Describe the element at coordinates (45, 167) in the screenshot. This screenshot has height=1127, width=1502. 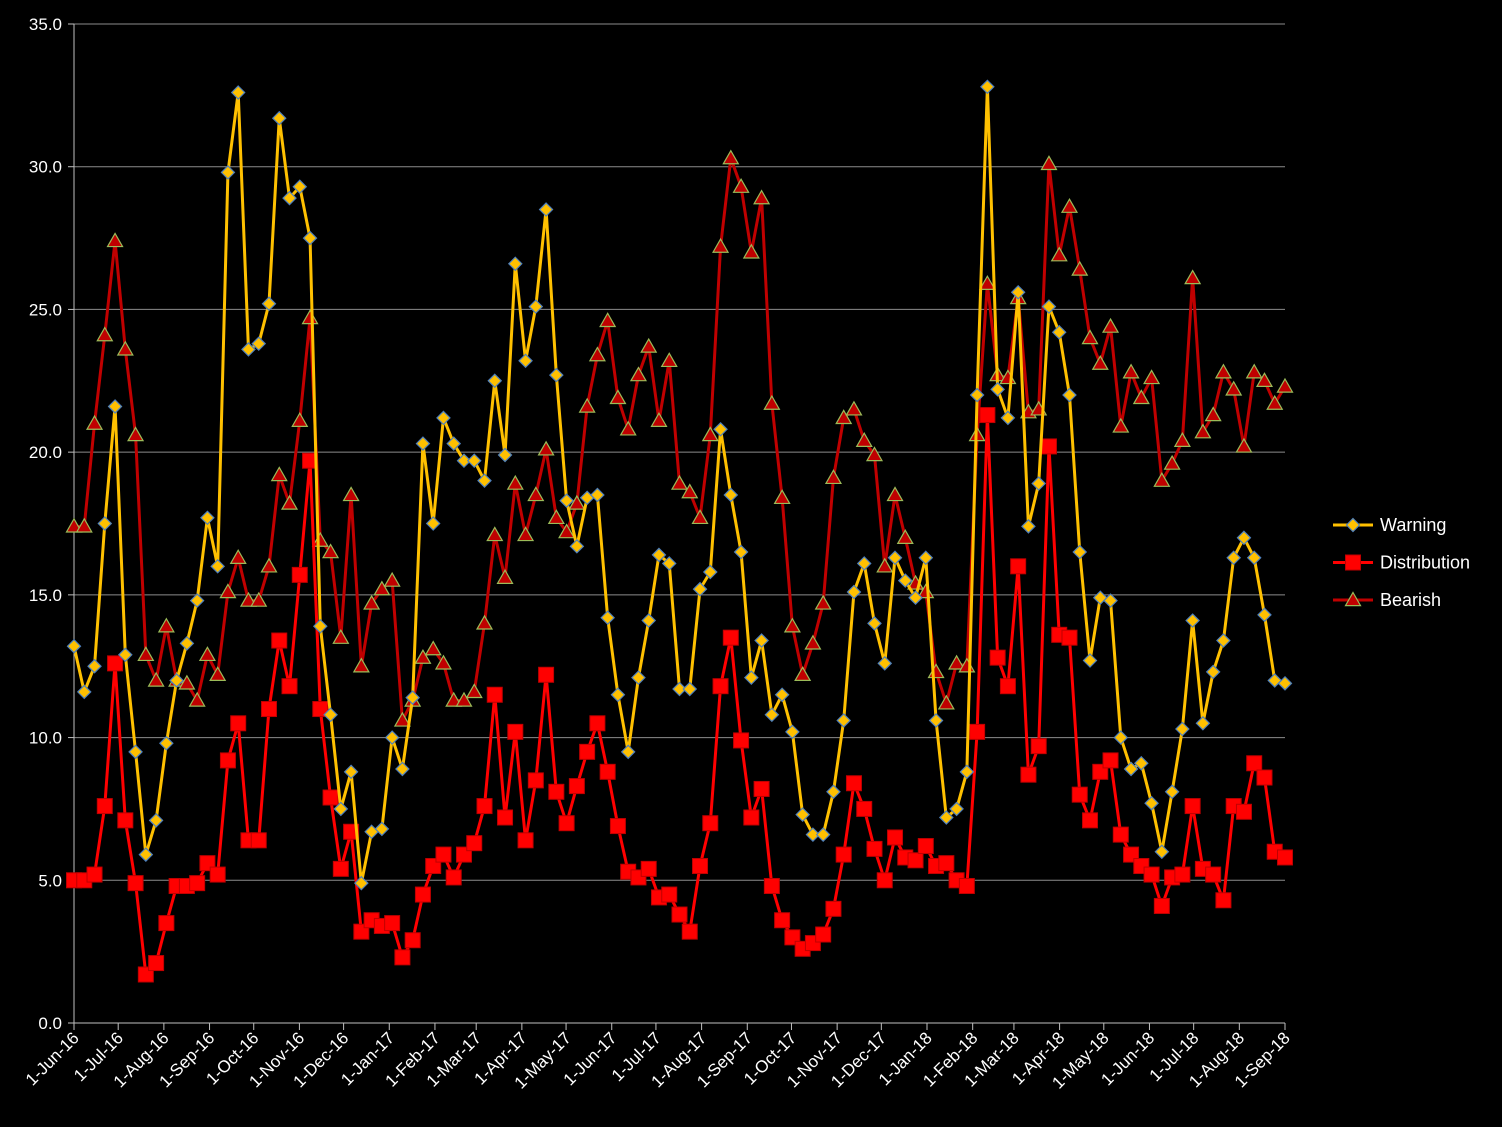
I see `y-tick-label: 30.0` at that location.